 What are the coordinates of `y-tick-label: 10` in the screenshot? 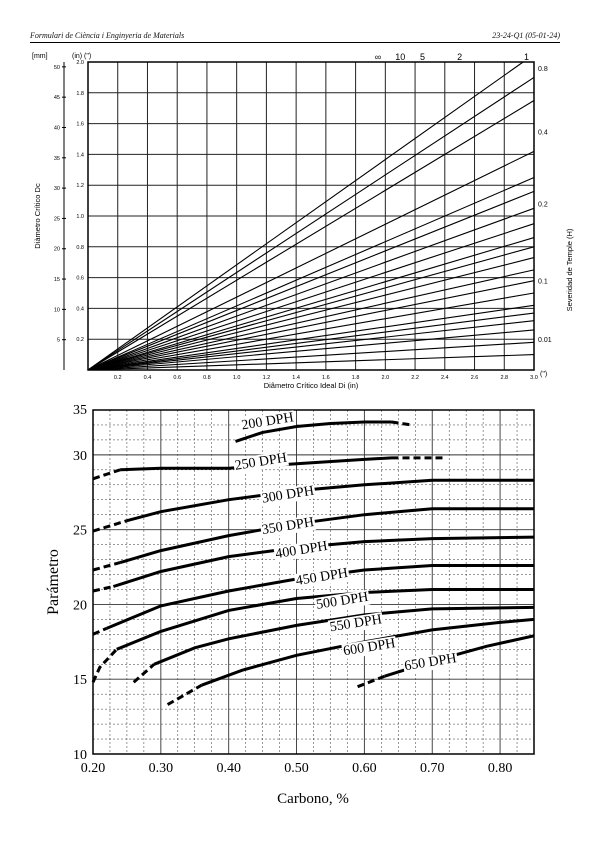 It's located at (80, 755).